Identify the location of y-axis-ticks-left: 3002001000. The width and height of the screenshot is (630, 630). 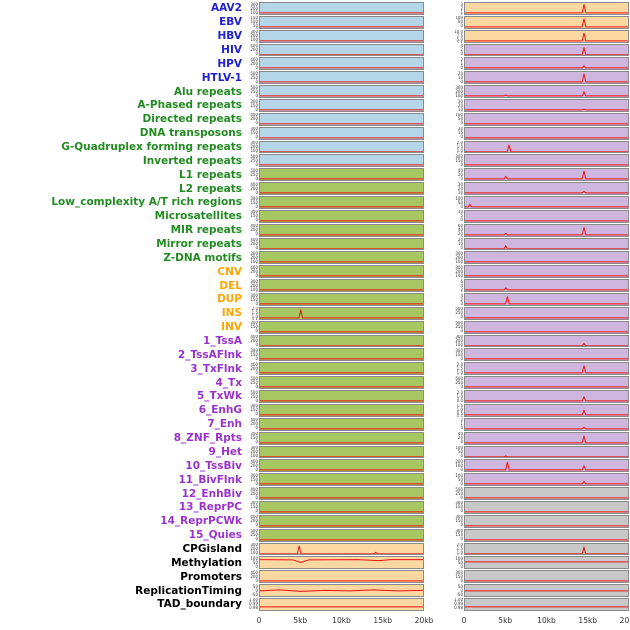
(251, 8).